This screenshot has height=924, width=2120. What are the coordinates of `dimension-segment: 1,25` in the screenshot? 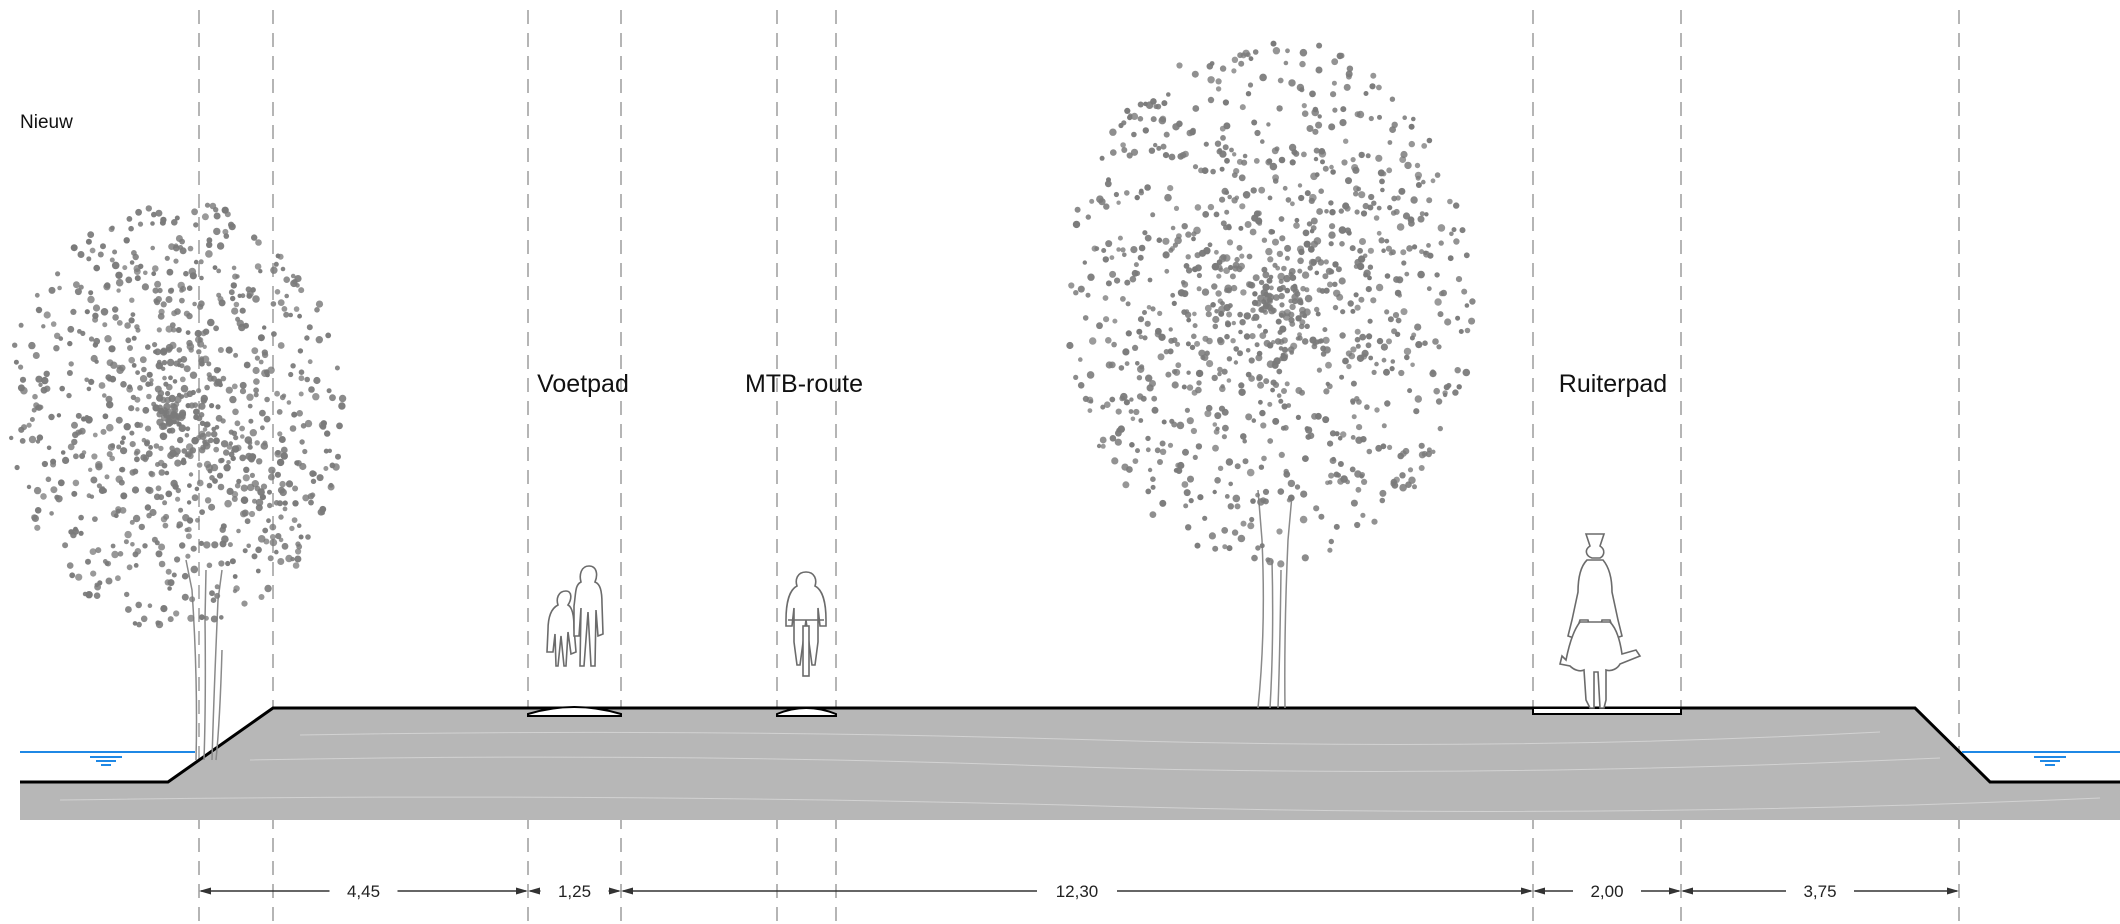 It's located at (574, 891).